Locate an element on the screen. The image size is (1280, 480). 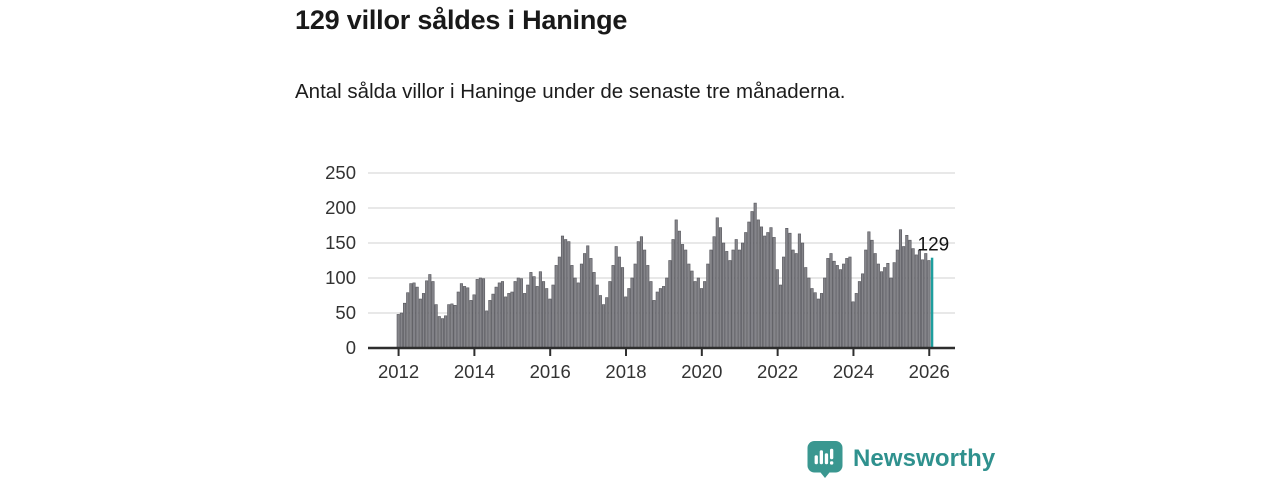
x-axis-tick-label: 2022 is located at coordinates (777, 371).